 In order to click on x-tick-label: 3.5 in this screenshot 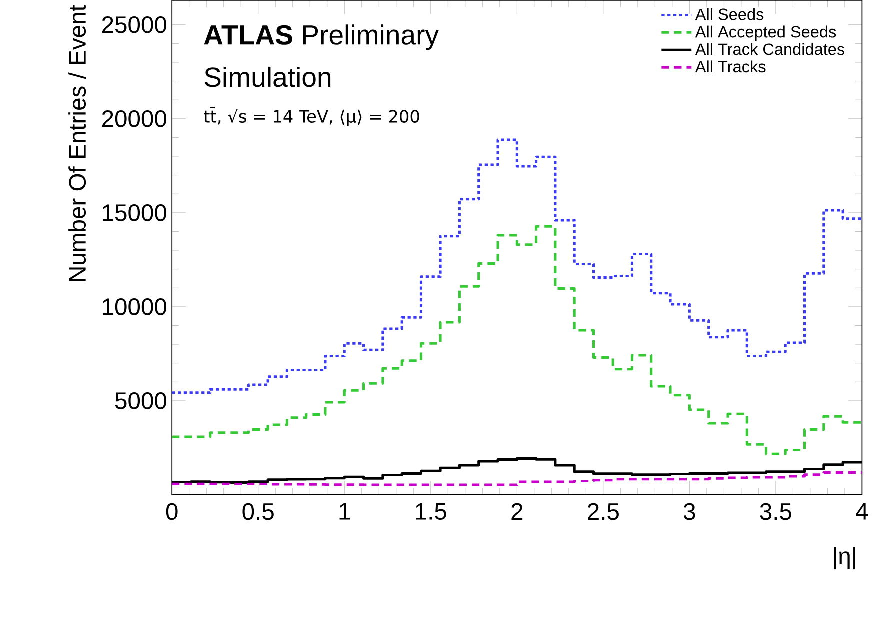, I will do `click(776, 511)`.